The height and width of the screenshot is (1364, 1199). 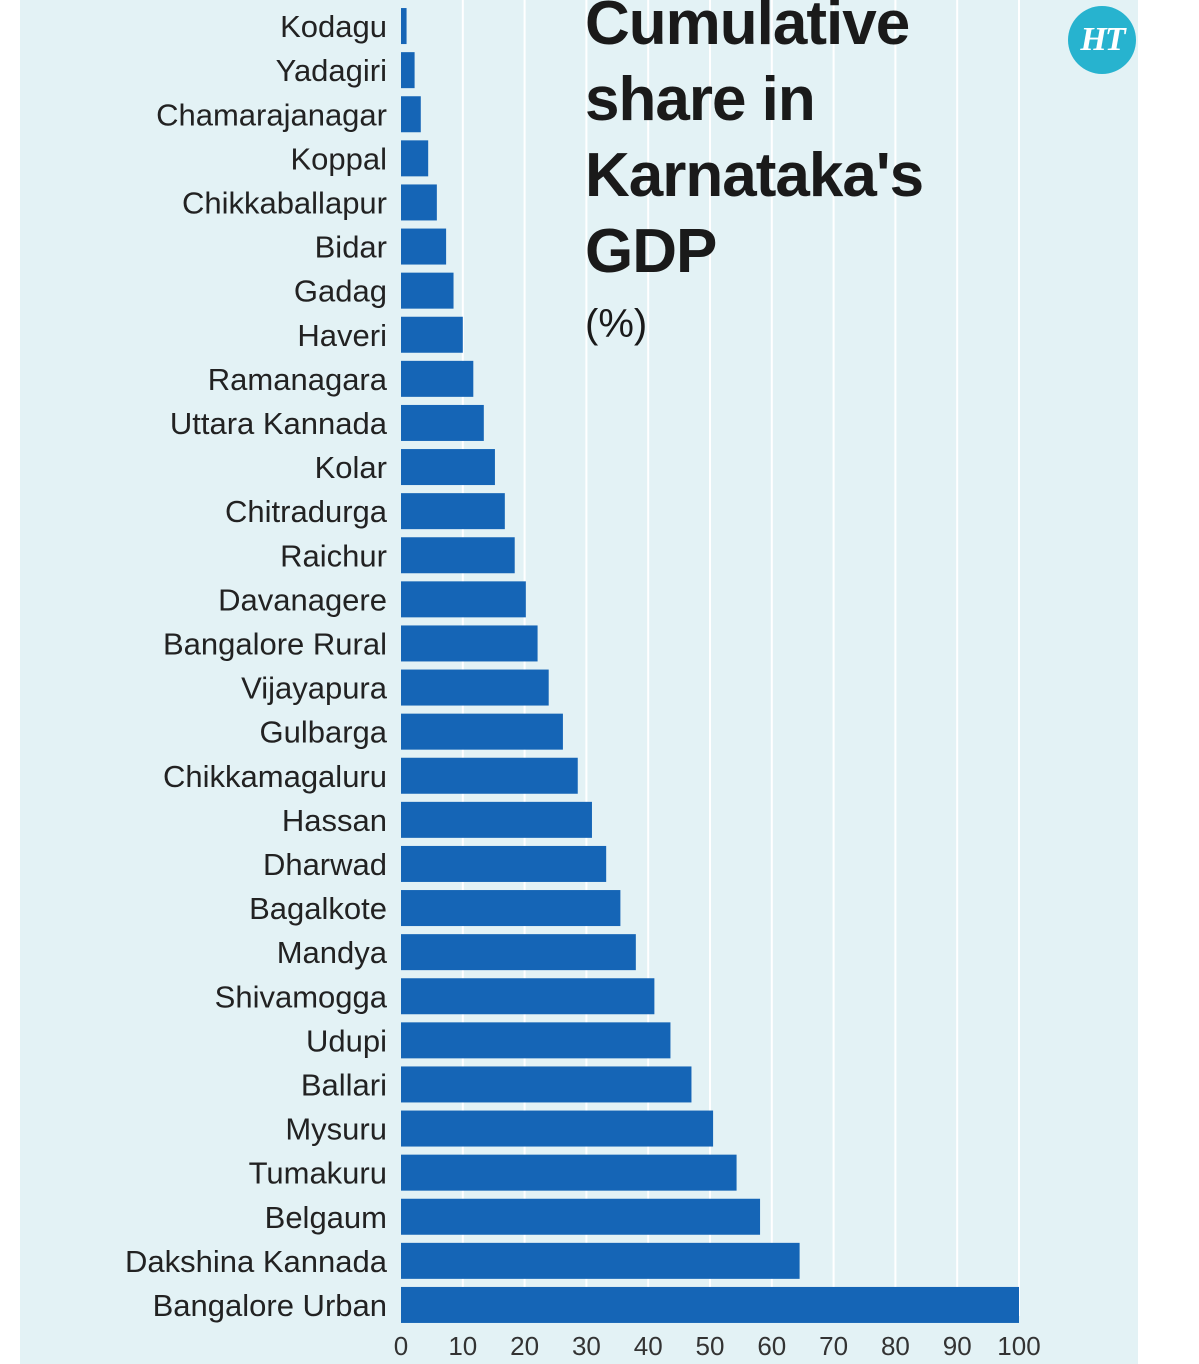 What do you see at coordinates (338, 158) in the screenshot?
I see `category-label: Koppal` at bounding box center [338, 158].